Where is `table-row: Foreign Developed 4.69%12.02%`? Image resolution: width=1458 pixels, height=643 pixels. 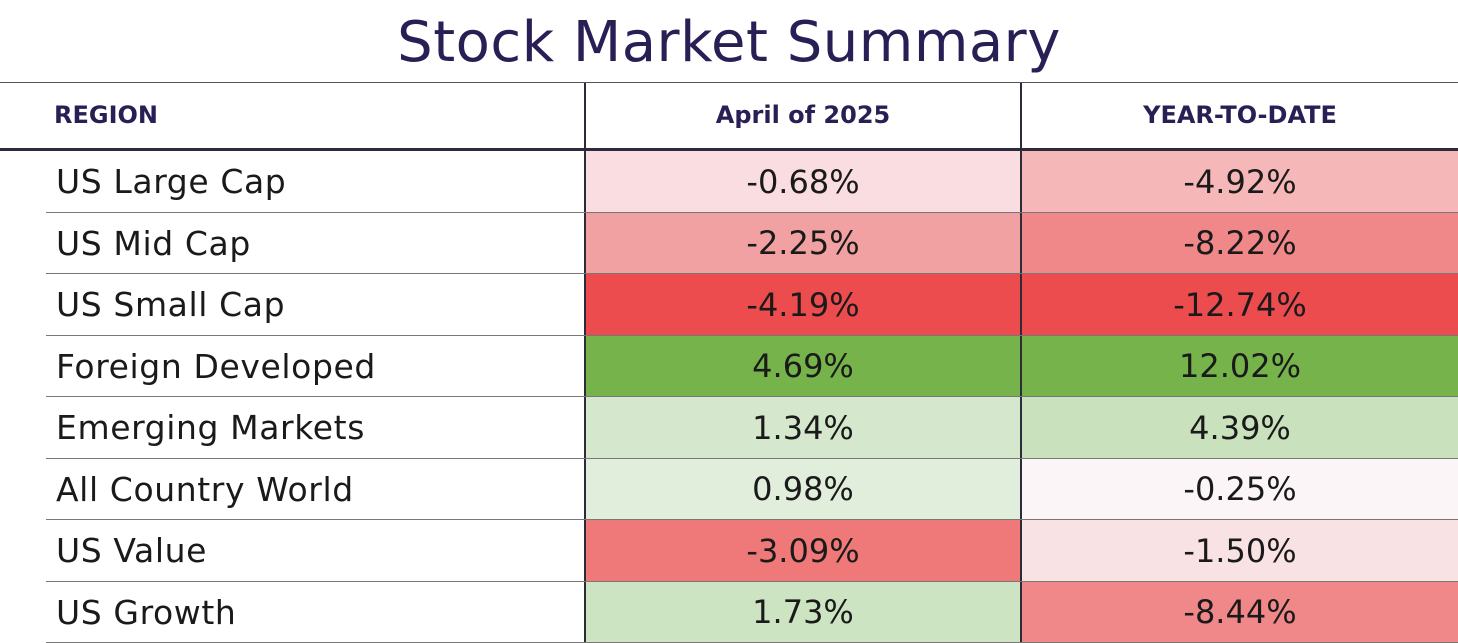 table-row: Foreign Developed 4.69%12.02% is located at coordinates (729, 367).